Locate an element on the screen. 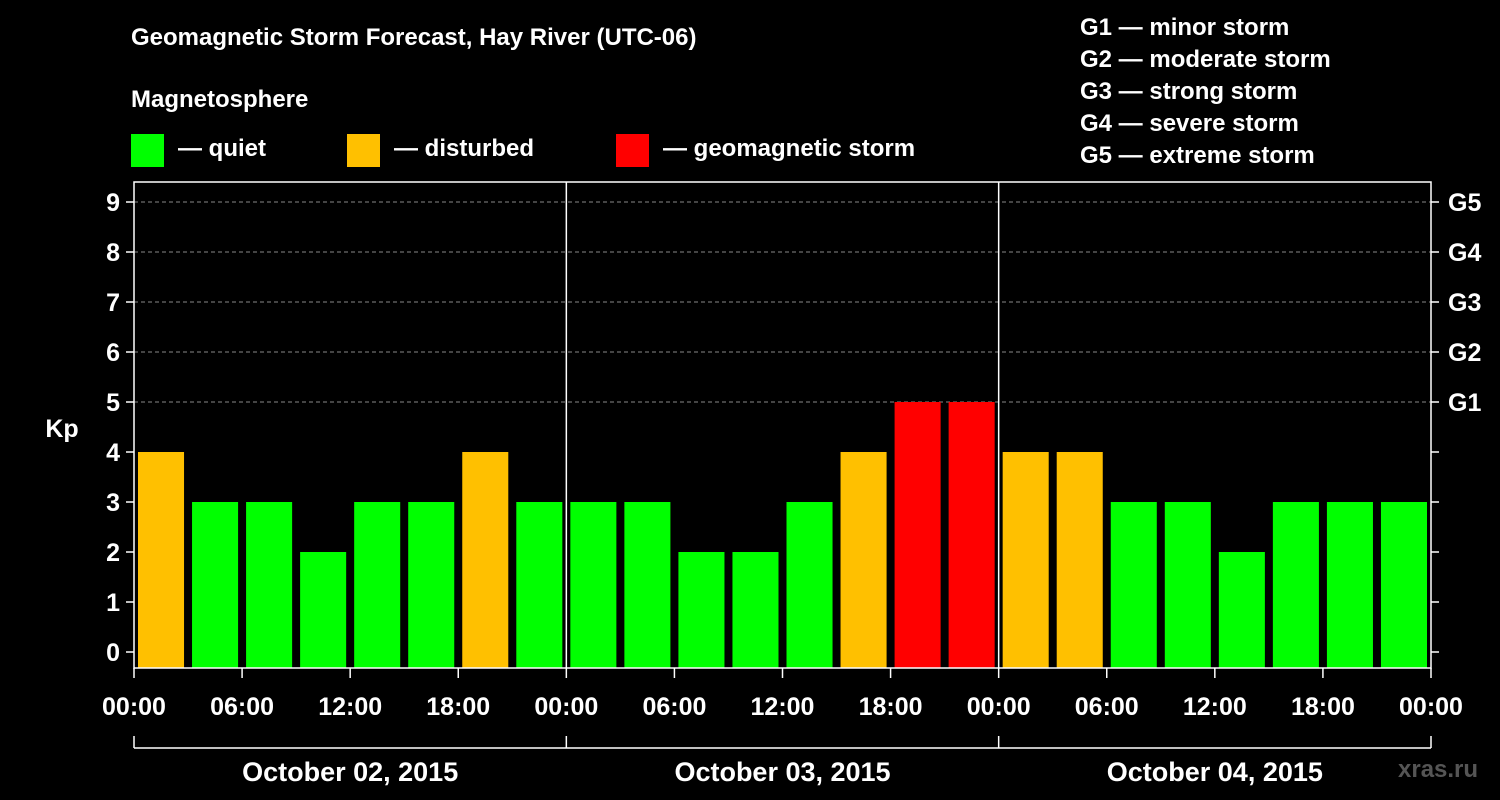 The height and width of the screenshot is (800, 1500). legend-label-disturbed: — disturbed is located at coordinates (464, 148).